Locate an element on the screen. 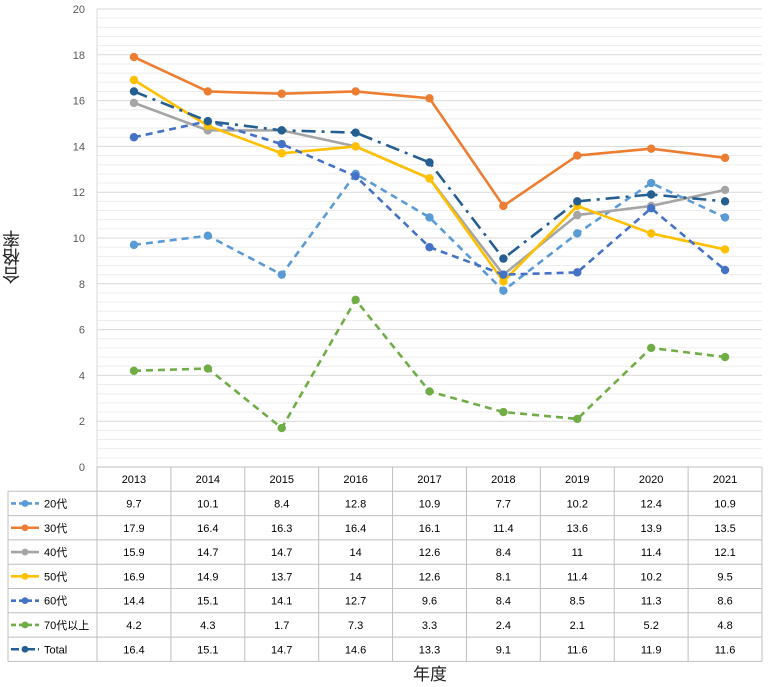 This screenshot has height=687, width=769. x-tick-label: 2019 is located at coordinates (577, 480).